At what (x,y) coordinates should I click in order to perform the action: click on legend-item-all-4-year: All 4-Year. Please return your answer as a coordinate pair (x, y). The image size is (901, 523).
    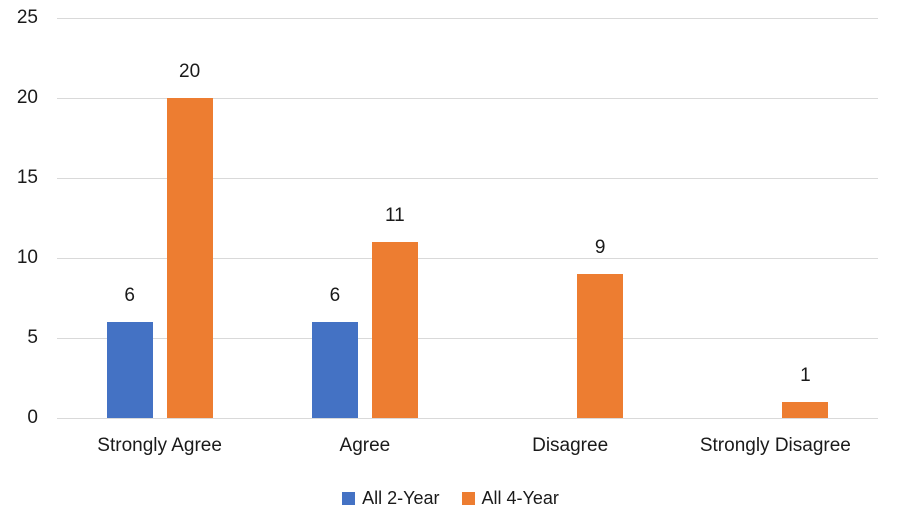
    Looking at the image, I should click on (510, 498).